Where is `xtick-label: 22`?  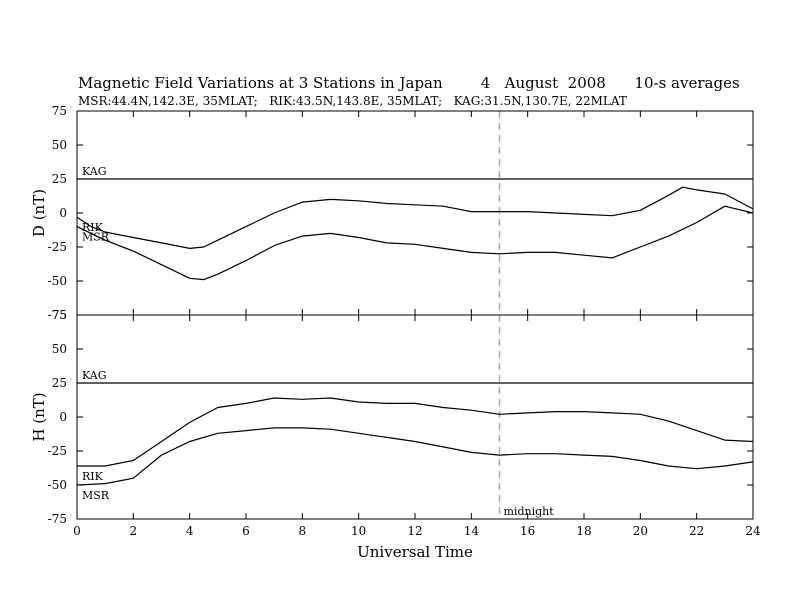 xtick-label: 22 is located at coordinates (696, 531).